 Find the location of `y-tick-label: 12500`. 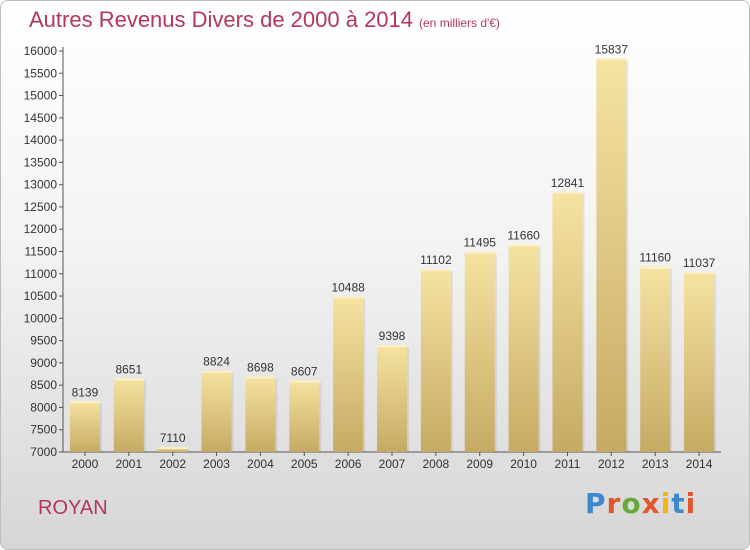

y-tick-label: 12500 is located at coordinates (41, 207).